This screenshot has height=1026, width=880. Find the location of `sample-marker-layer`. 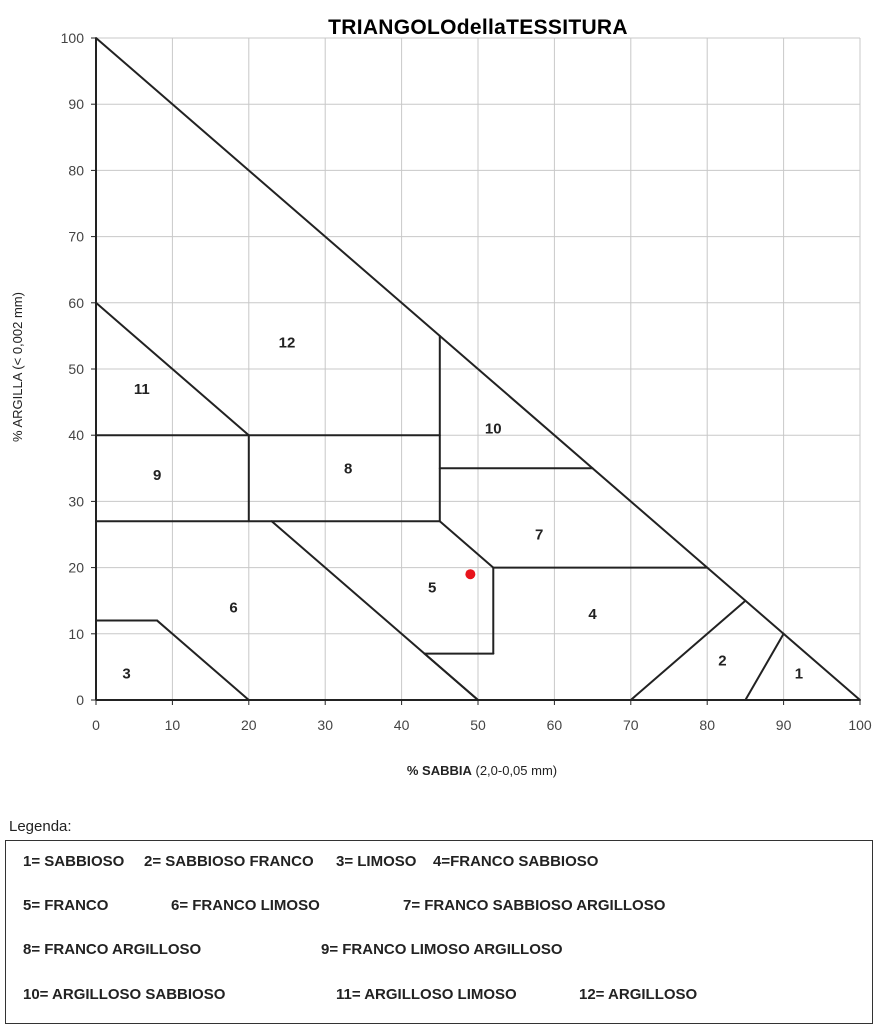

sample-marker-layer is located at coordinates (470, 574).